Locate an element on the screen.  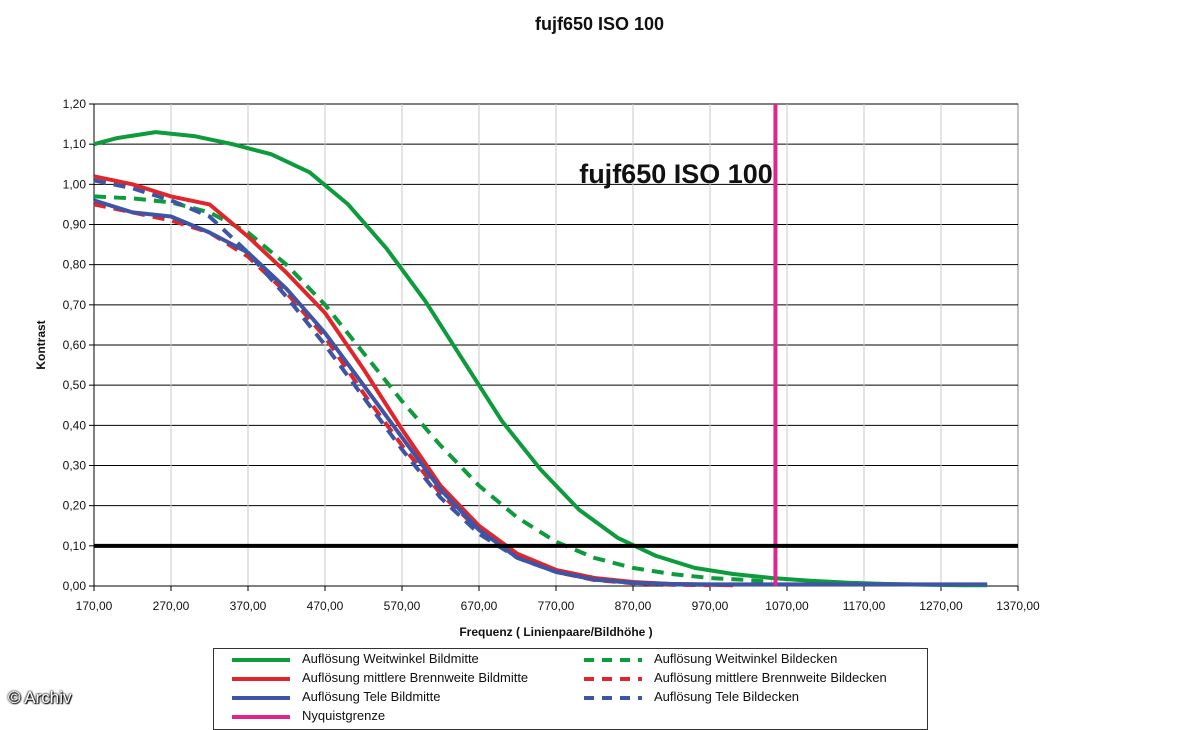
x-tick-label: 970,00 is located at coordinates (710, 606).